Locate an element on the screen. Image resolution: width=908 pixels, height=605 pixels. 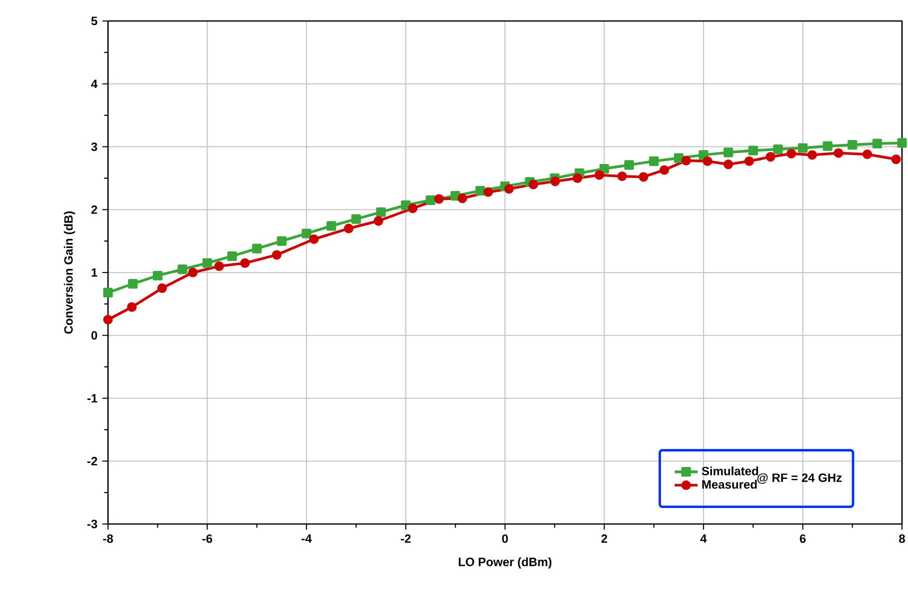
x-tick-label: -4 is located at coordinates (307, 538).